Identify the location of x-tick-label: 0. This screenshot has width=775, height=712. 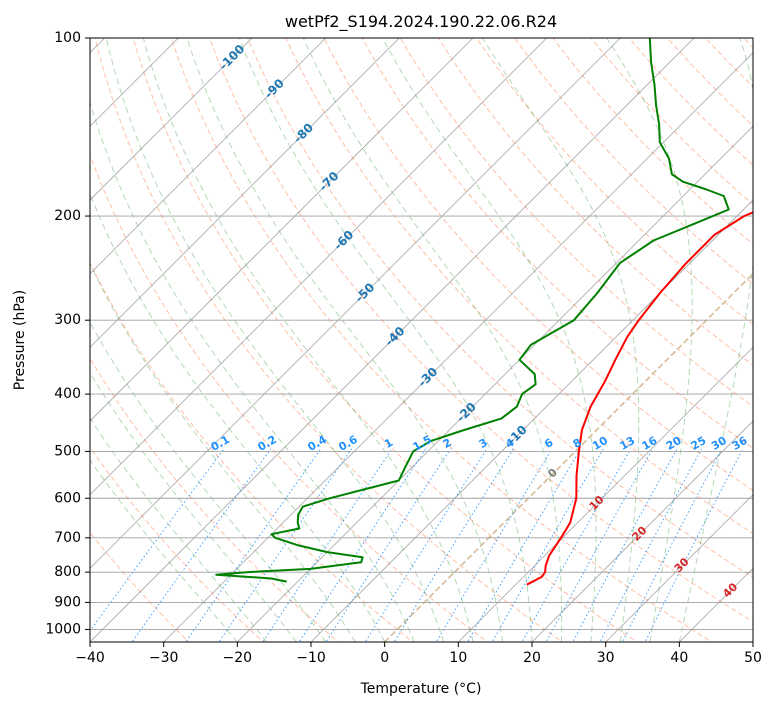
(384, 658).